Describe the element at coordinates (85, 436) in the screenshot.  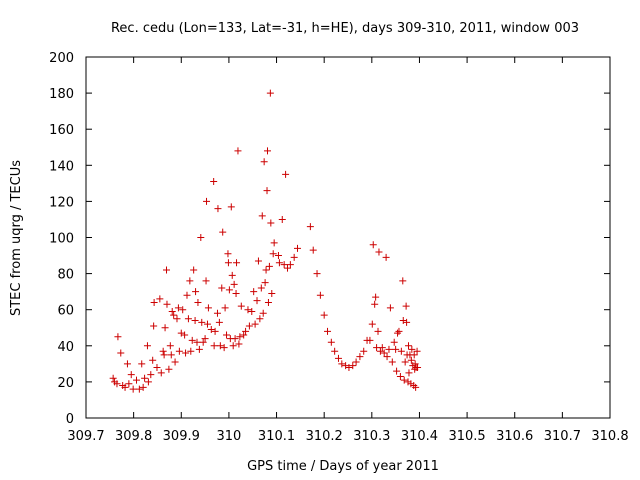
I see `x-tick-label: 309.7` at that location.